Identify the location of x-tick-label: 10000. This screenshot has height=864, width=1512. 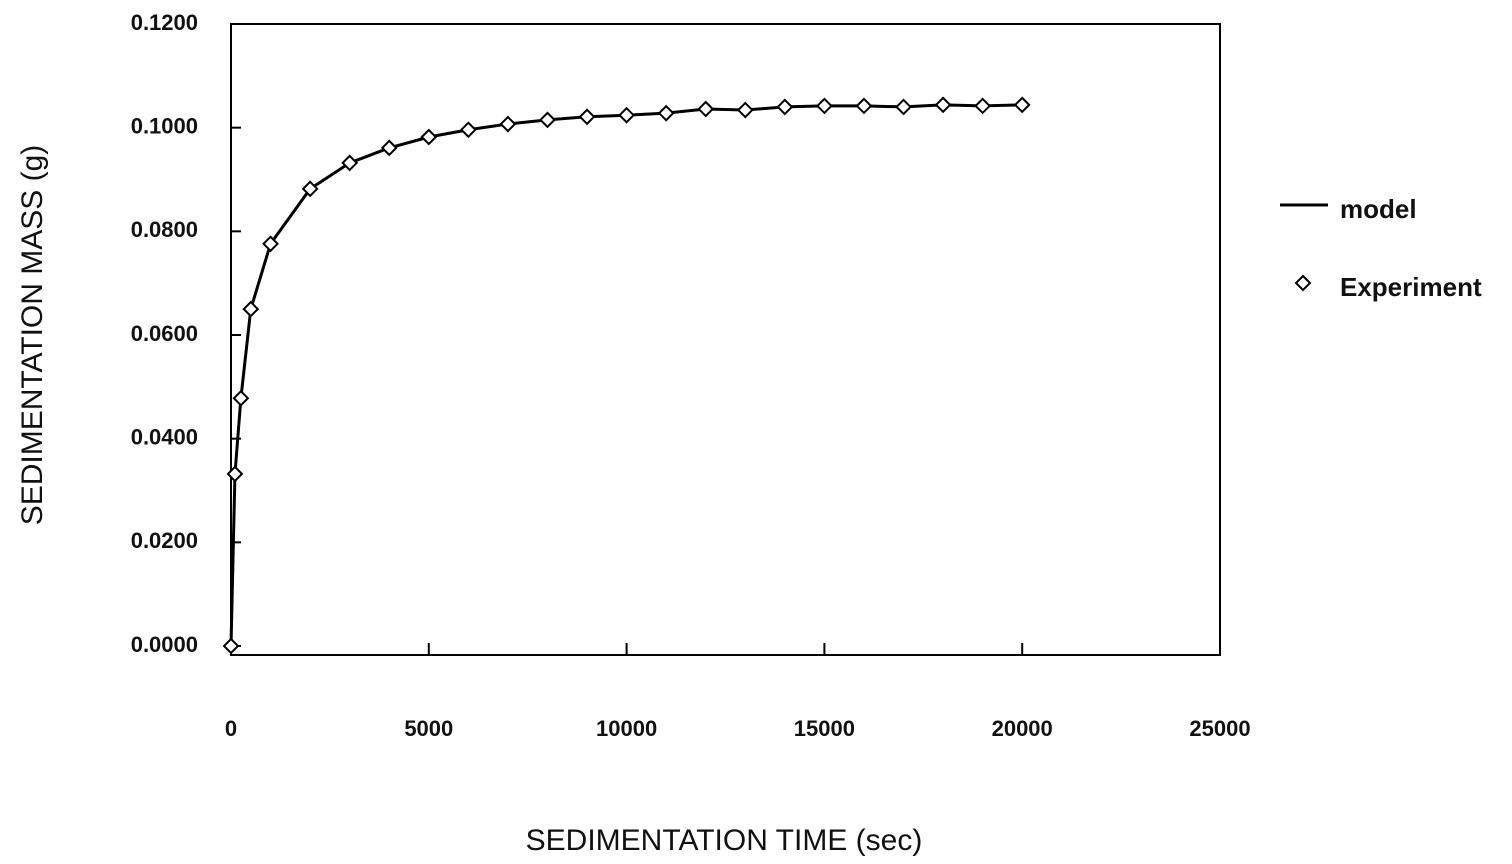
(626, 728).